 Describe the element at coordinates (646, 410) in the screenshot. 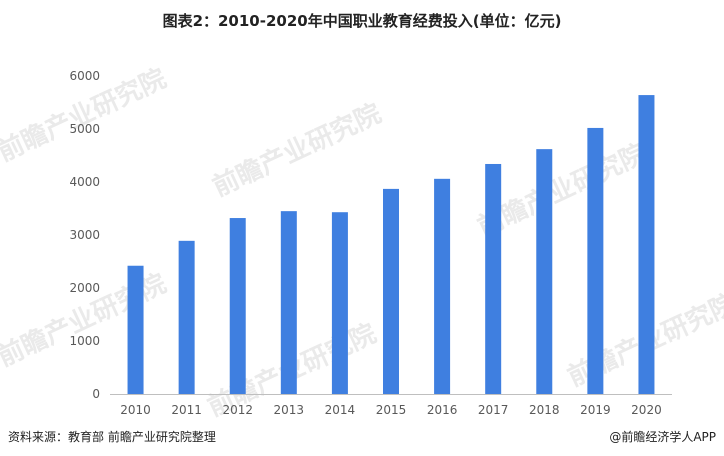

I see `x-tick-label: 2020` at that location.